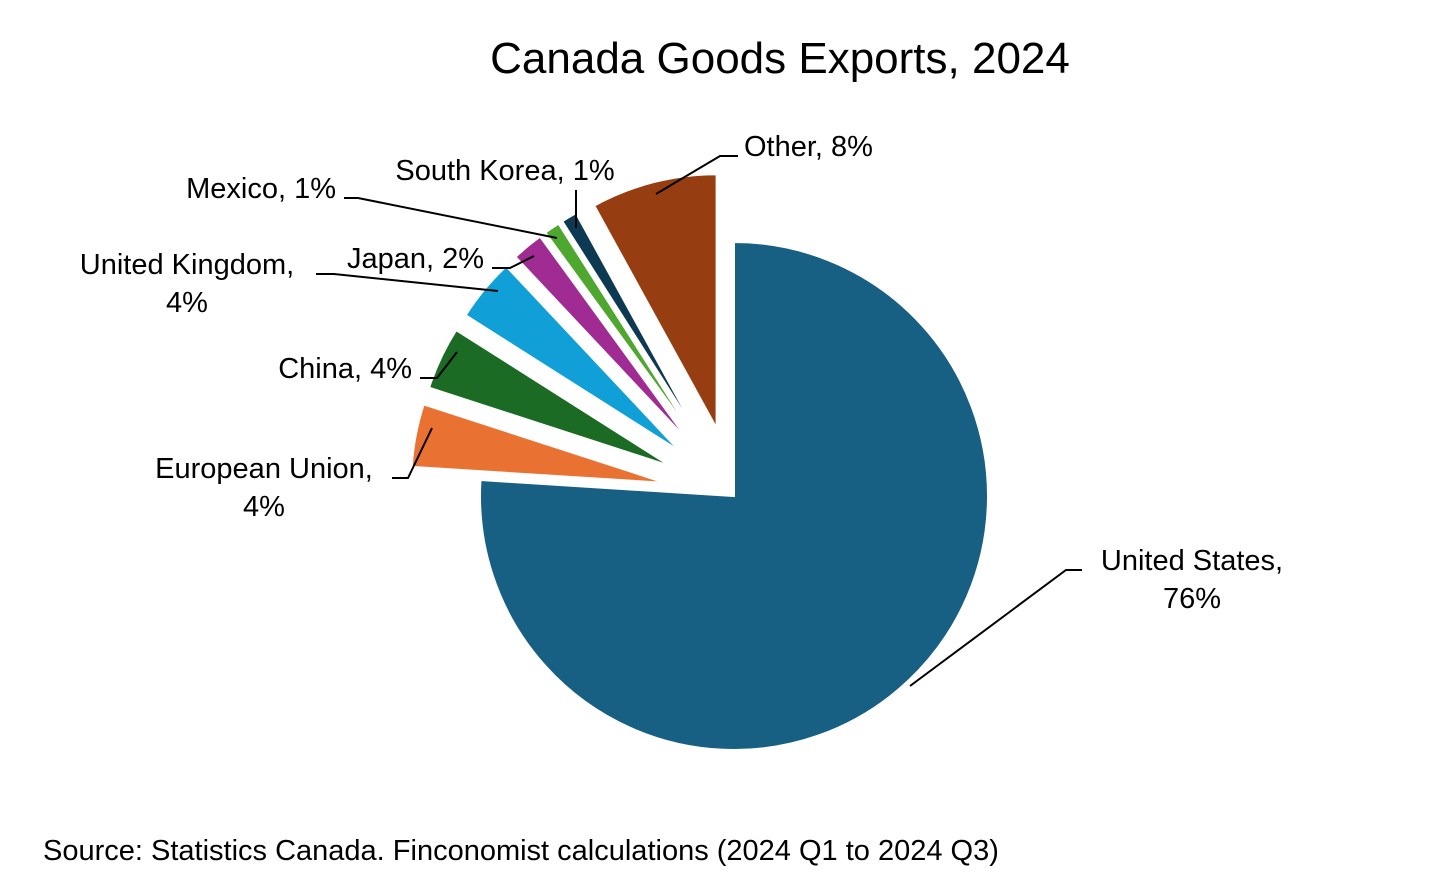  I want to click on pie-slice-other, so click(655, 301).